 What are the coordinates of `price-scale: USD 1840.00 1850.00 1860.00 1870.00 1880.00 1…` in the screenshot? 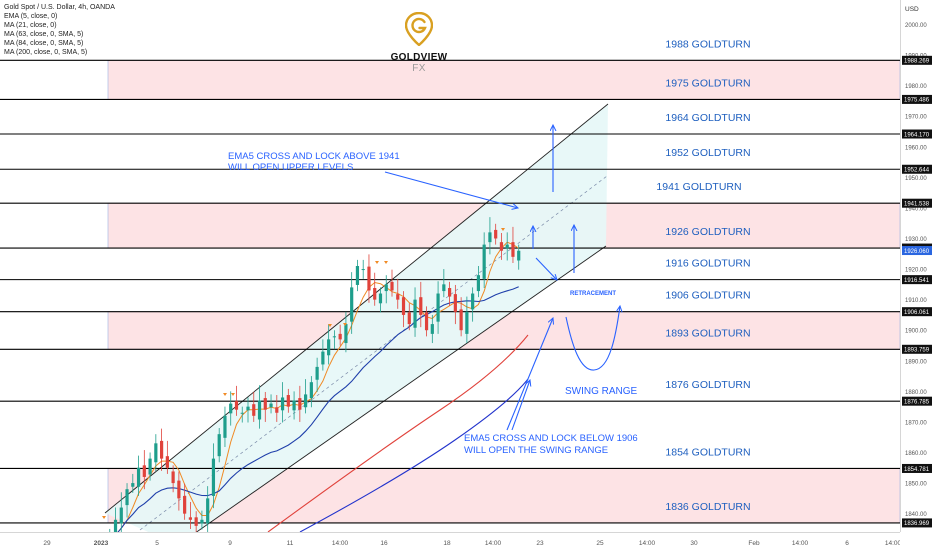 It's located at (916, 266).